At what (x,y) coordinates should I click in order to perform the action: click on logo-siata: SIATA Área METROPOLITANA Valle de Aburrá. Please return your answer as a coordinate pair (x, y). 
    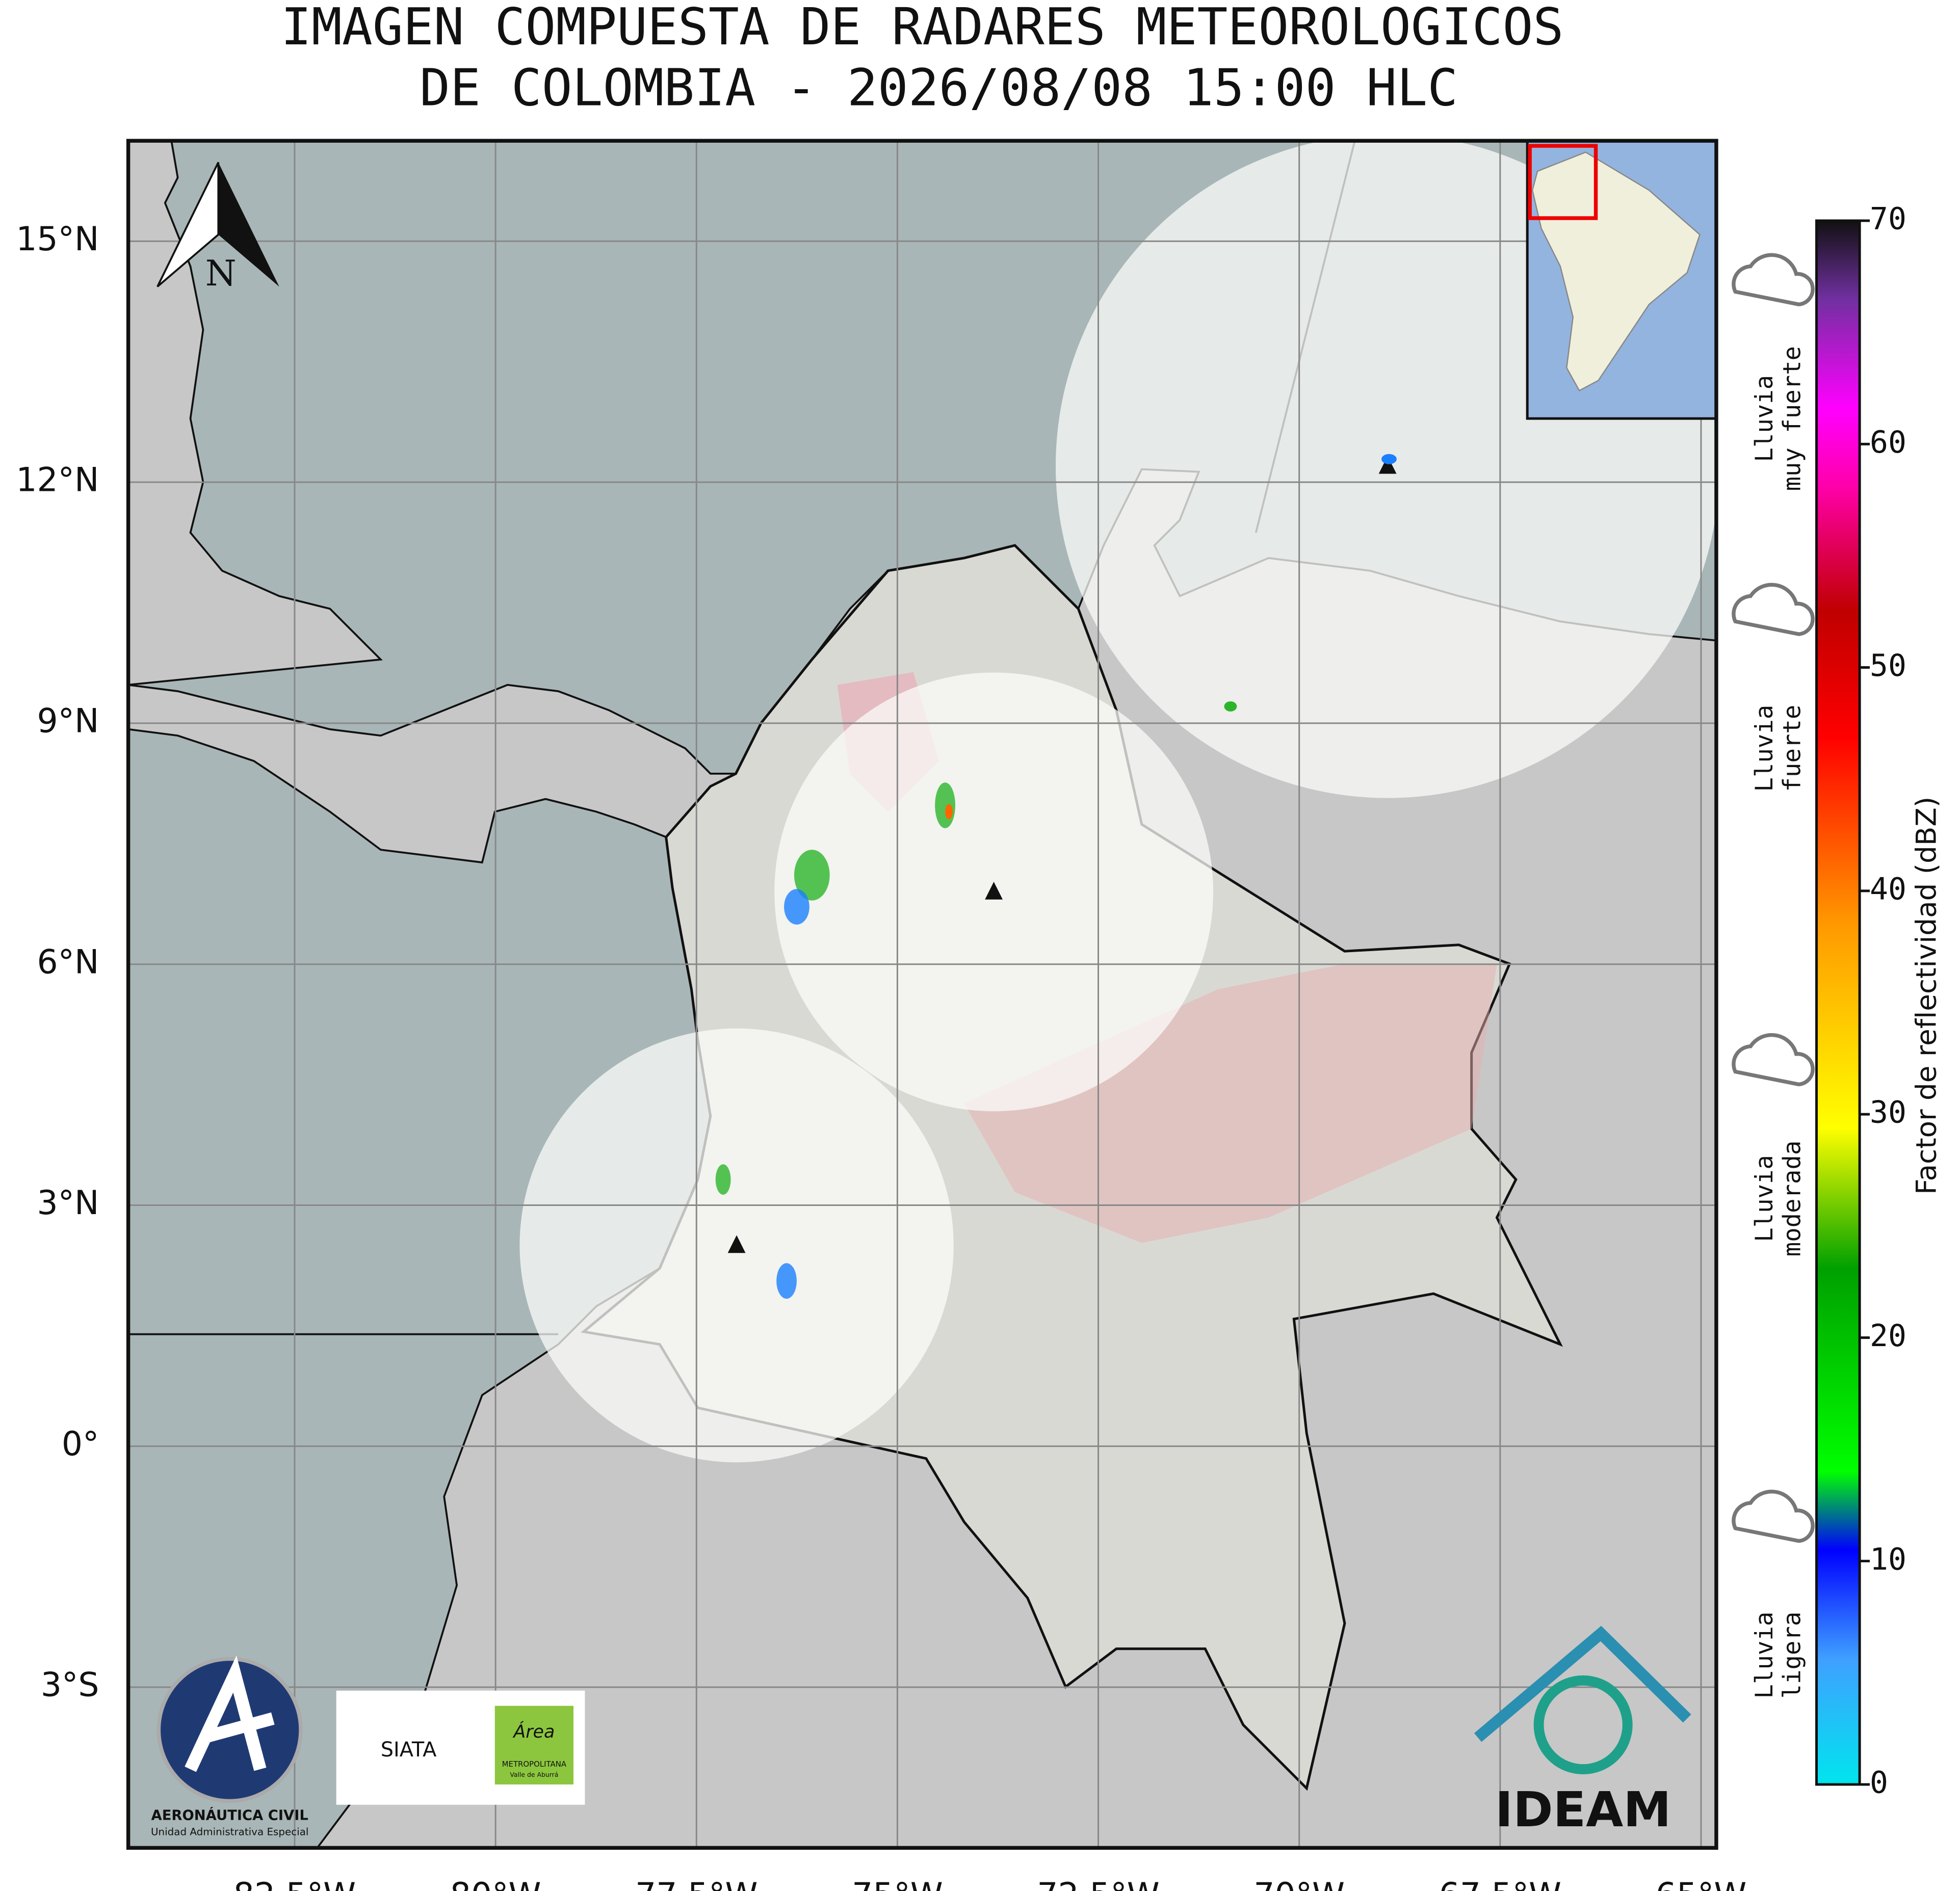
    Looking at the image, I should click on (460, 1747).